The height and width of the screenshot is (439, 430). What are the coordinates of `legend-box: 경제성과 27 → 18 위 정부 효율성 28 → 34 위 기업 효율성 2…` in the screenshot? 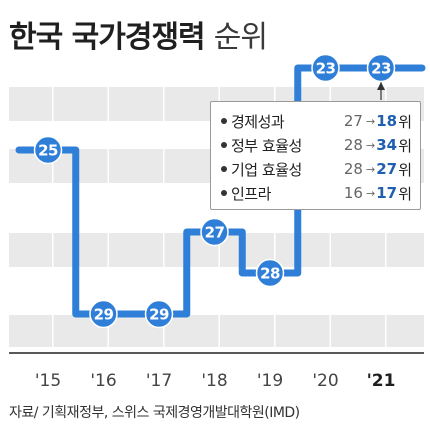 It's located at (315, 155).